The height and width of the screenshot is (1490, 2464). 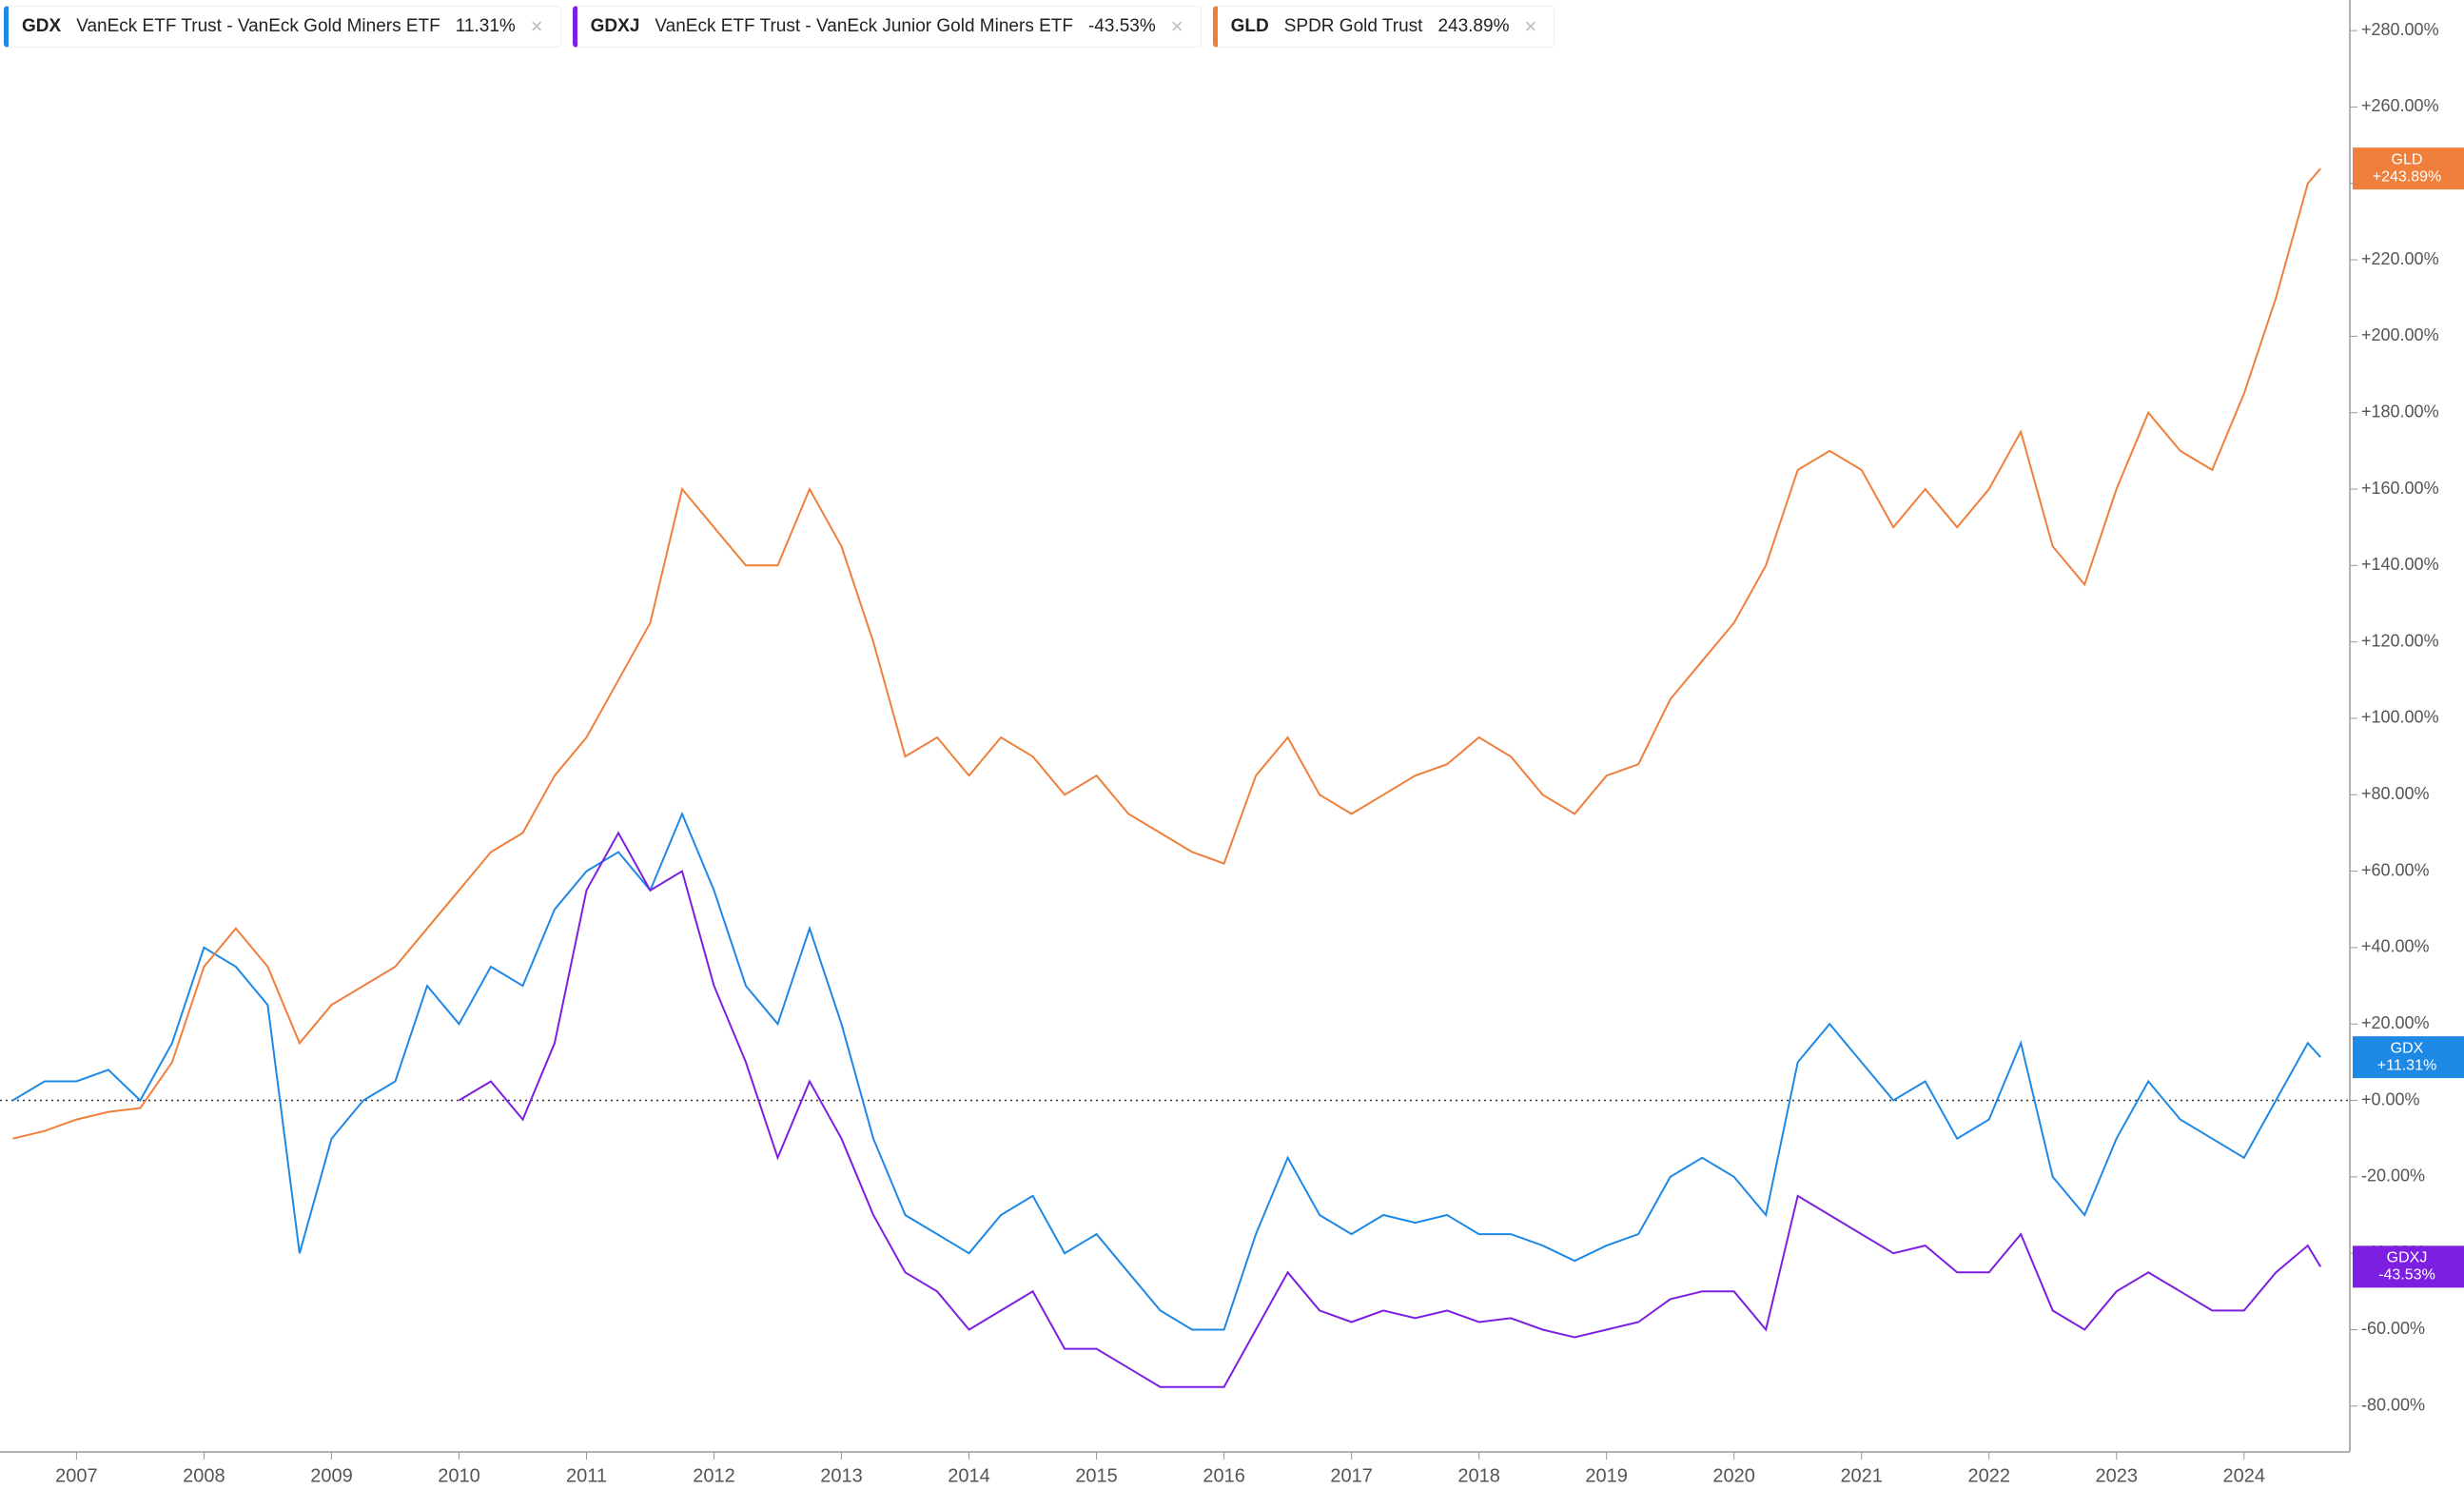 What do you see at coordinates (1606, 1475) in the screenshot?
I see `x-tick-label: 2019` at bounding box center [1606, 1475].